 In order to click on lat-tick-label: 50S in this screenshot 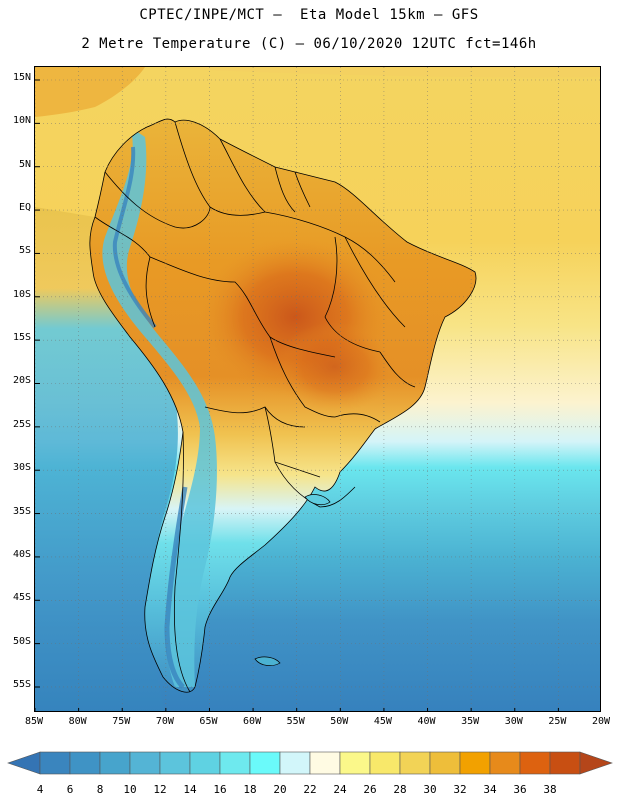, I will do `click(21, 641)`.